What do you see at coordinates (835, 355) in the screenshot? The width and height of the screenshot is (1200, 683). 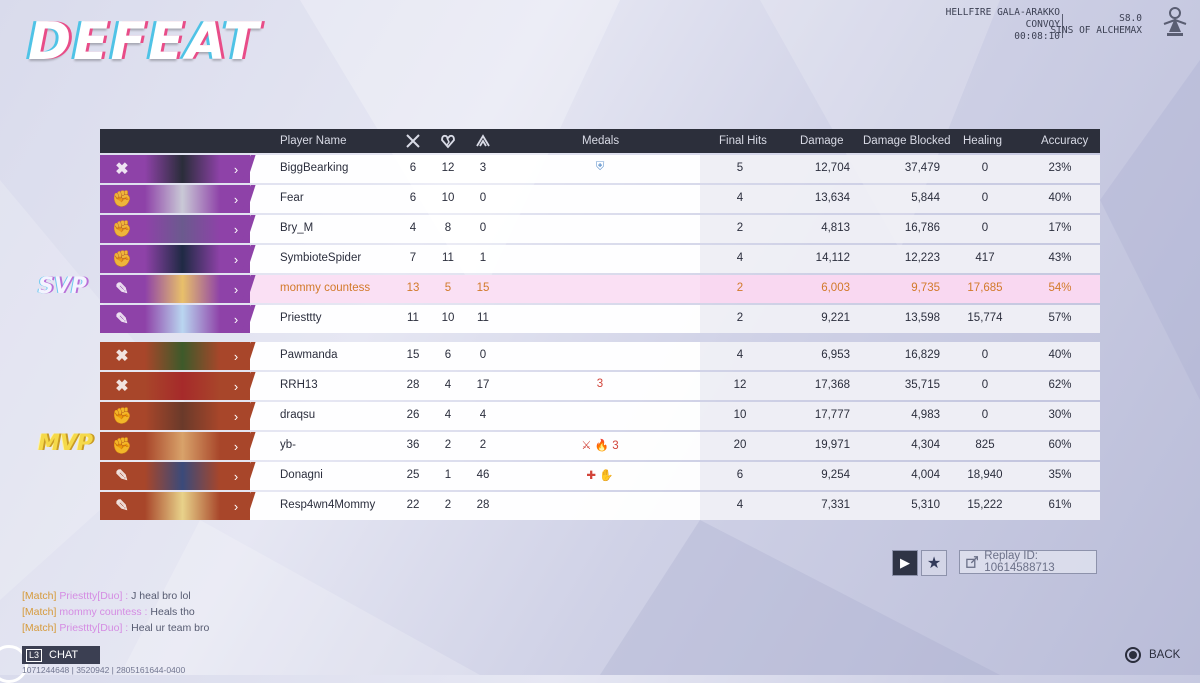 I see `damage: 6,953` at bounding box center [835, 355].